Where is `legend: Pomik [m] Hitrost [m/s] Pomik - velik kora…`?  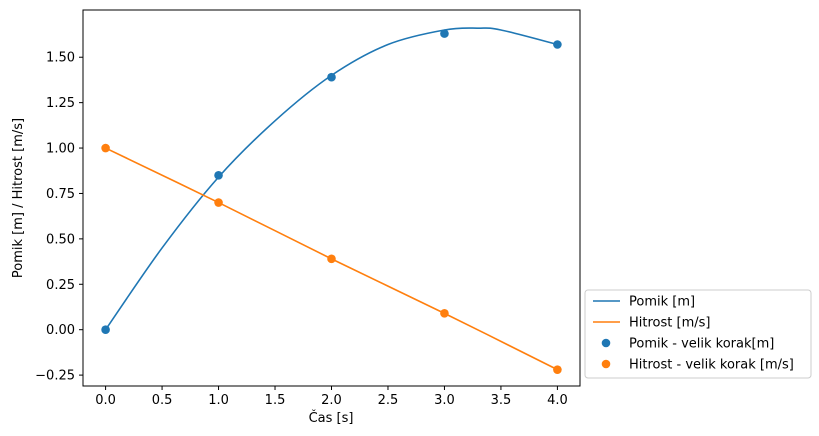
legend: Pomik [m] Hitrost [m/s] Pomik - velik kora… is located at coordinates (698, 334).